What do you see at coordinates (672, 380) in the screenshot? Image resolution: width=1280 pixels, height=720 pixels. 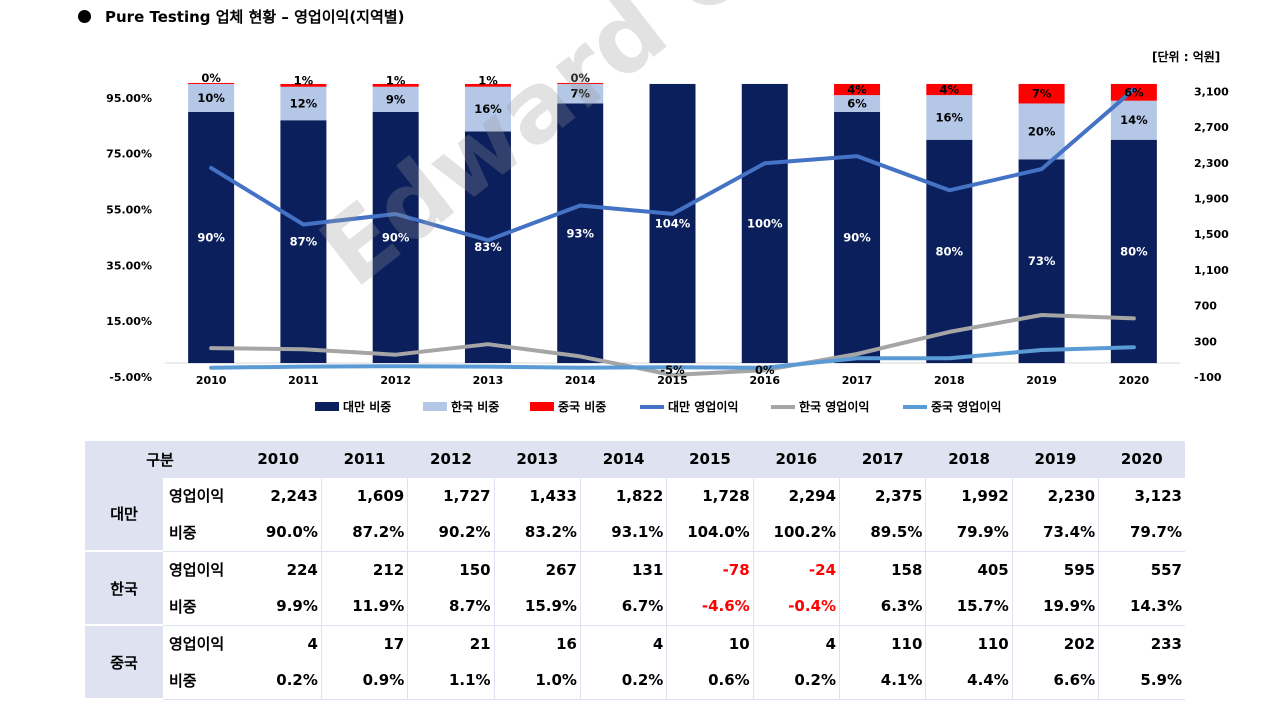 I see `x-tick-label: 2015` at bounding box center [672, 380].